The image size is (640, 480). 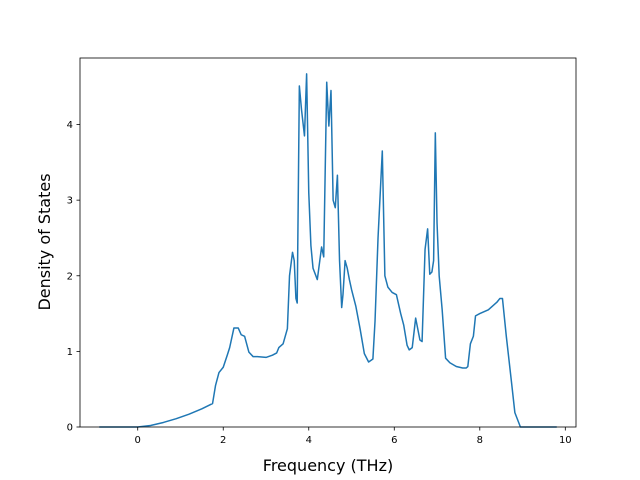 What do you see at coordinates (44, 241) in the screenshot?
I see `y-axis-label: Density of States` at bounding box center [44, 241].